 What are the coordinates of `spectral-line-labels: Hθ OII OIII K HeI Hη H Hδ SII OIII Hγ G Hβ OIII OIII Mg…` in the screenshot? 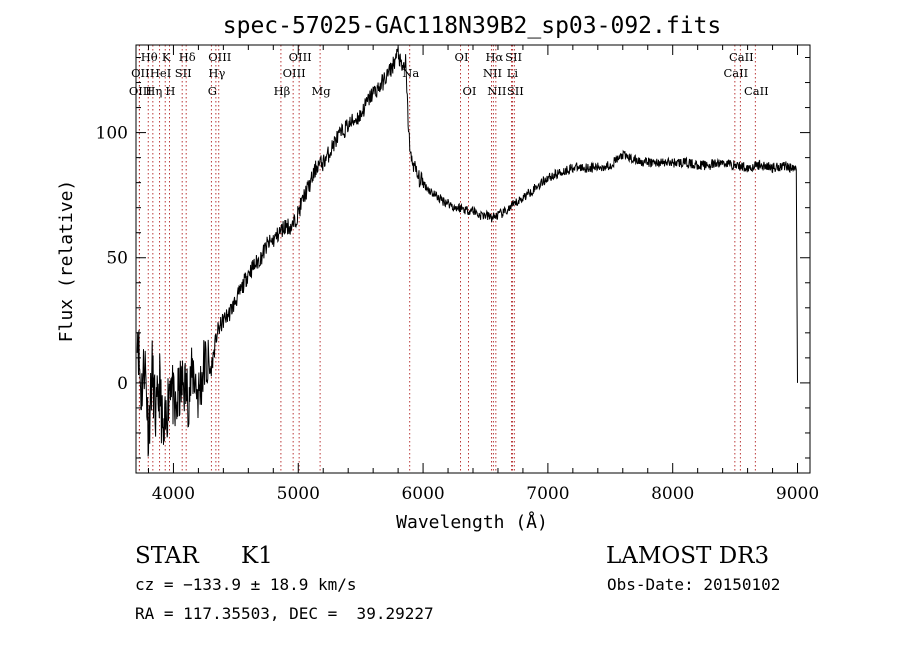 It's located at (449, 74).